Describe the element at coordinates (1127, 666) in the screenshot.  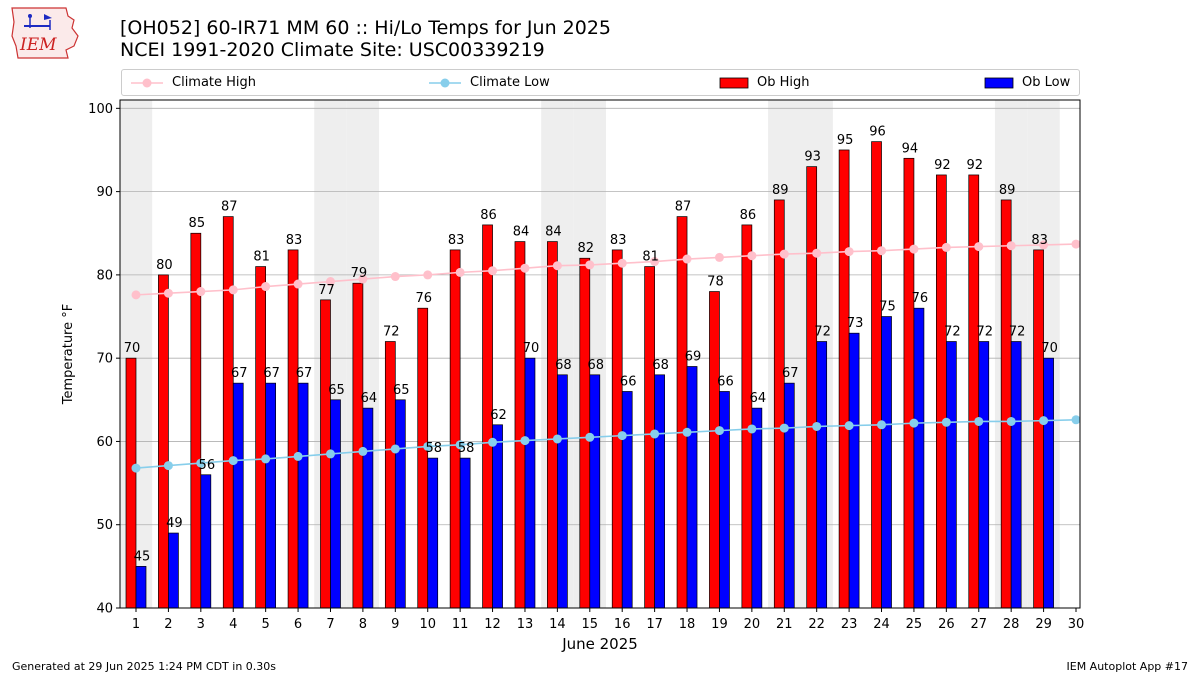
I see `app-credit: IEM Autoplot App #17` at that location.